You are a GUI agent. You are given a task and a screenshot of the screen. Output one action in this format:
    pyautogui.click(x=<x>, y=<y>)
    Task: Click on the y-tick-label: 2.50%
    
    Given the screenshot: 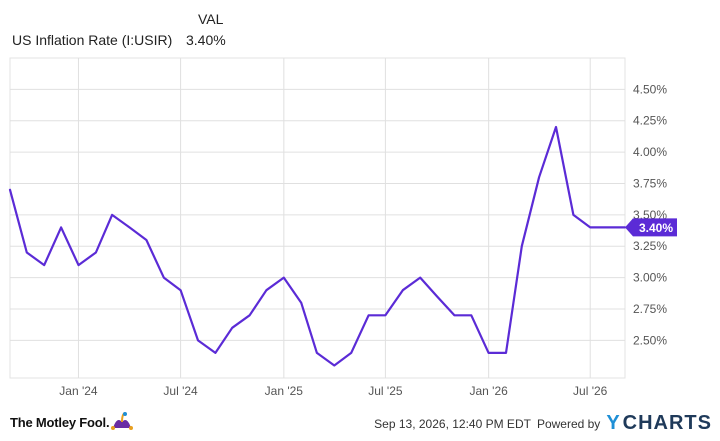 What is the action you would take?
    pyautogui.click(x=650, y=340)
    